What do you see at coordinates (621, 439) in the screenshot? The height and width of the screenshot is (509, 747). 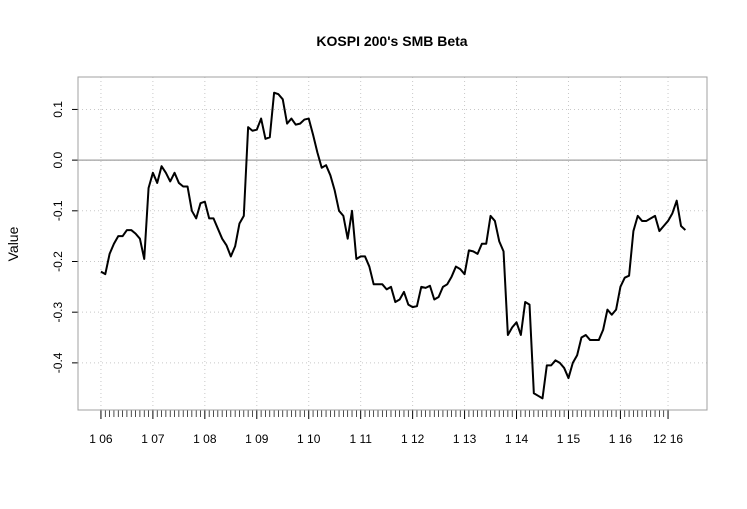 I see `x-tick-label: 1 16` at bounding box center [621, 439].